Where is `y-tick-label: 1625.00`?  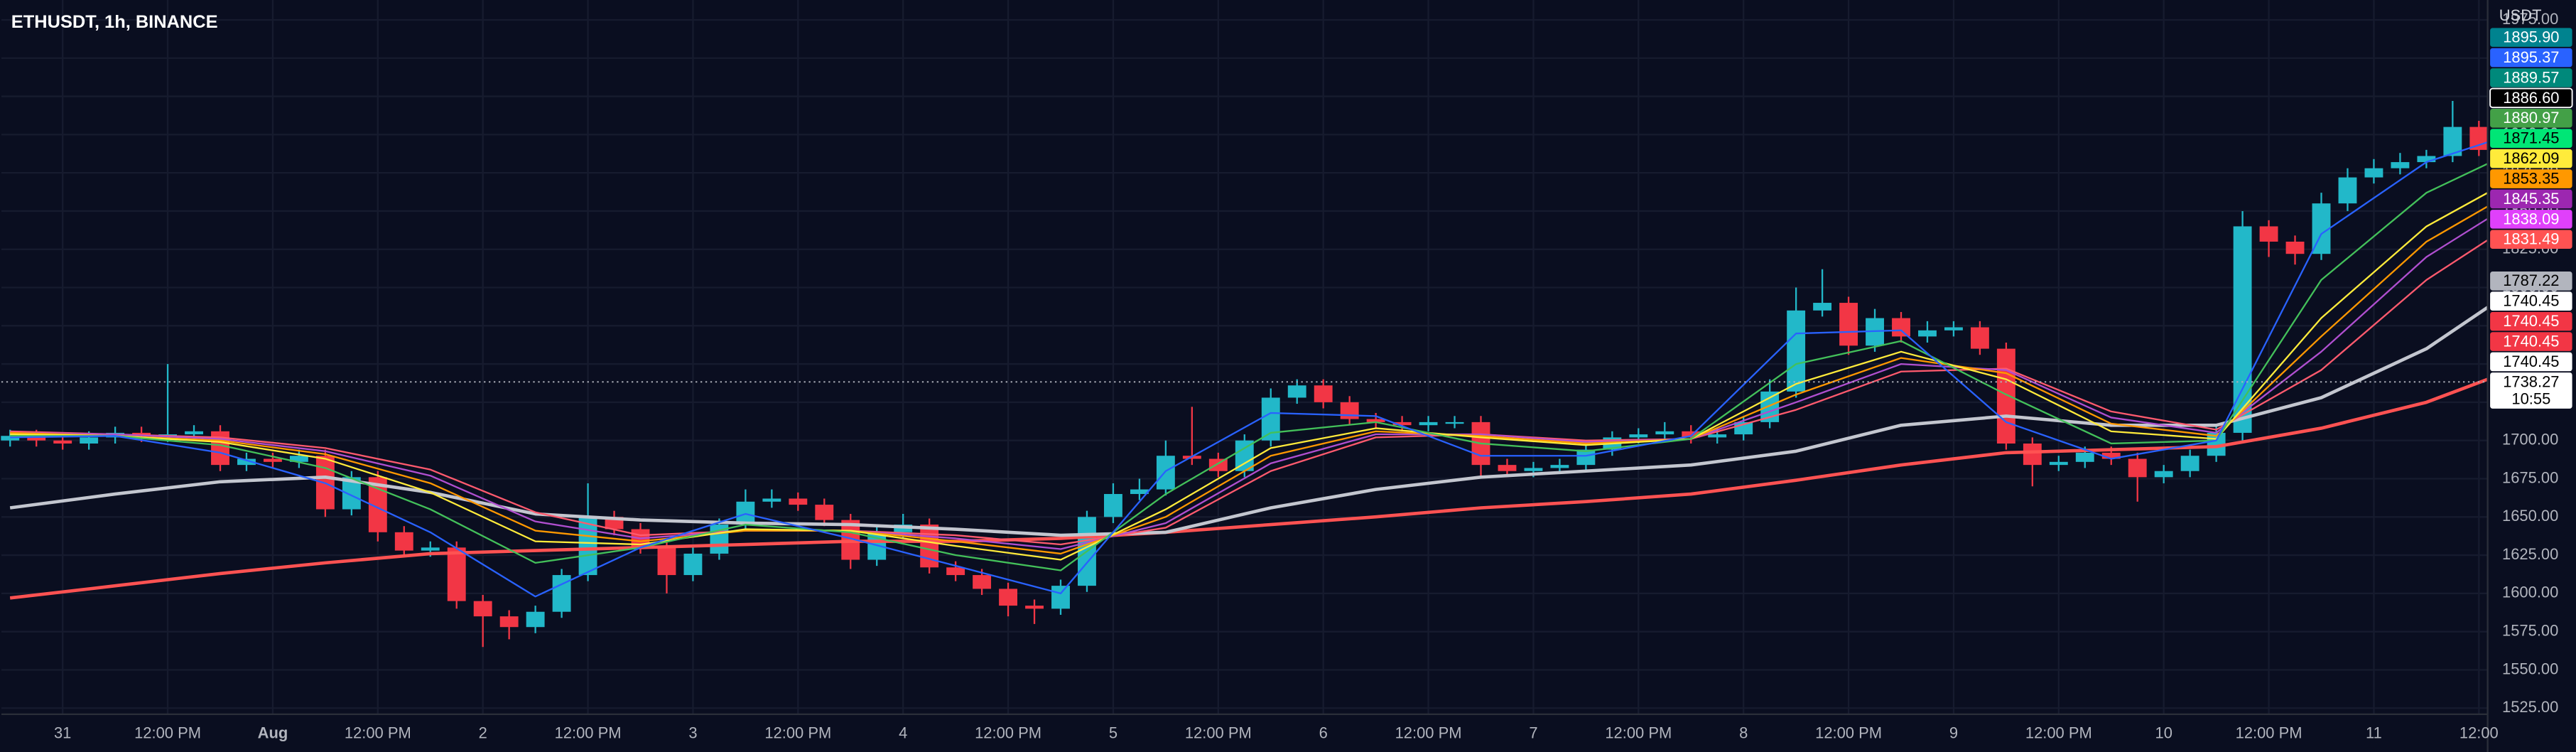
y-tick-label: 1625.00 is located at coordinates (2530, 554).